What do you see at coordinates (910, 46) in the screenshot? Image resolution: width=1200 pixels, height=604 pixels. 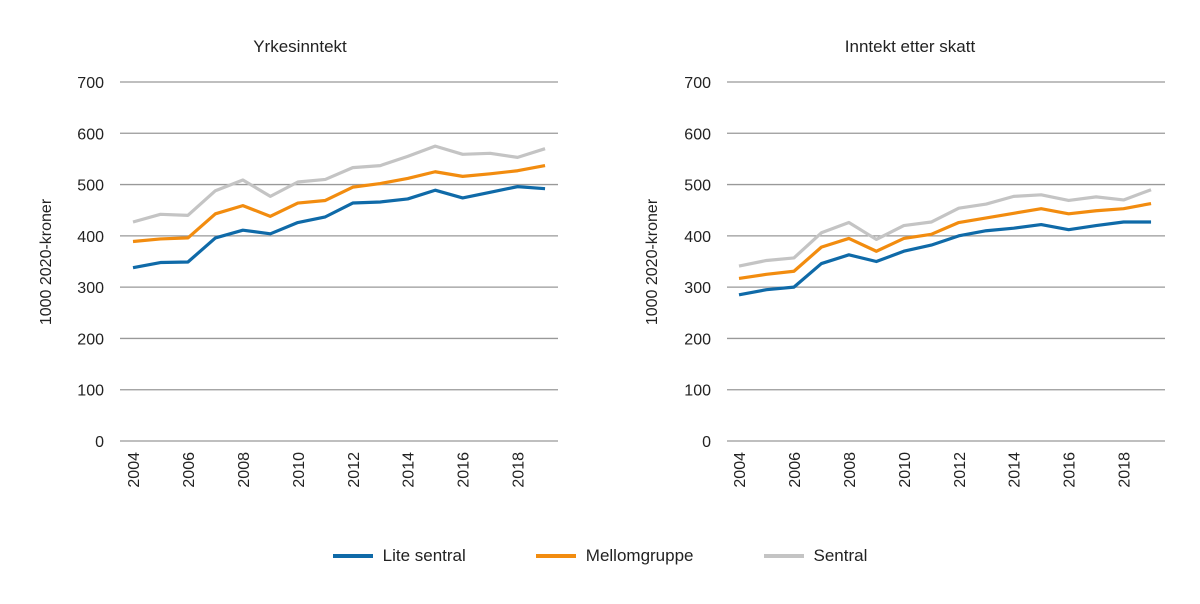 I see `chart-title: Inntekt etter skatt` at bounding box center [910, 46].